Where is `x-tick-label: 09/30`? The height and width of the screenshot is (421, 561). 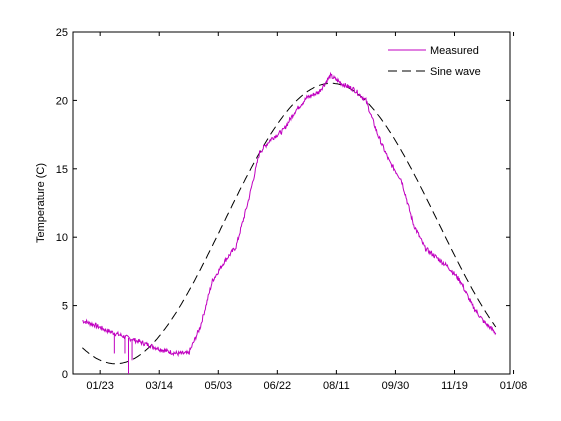
x-tick-label: 09/30 is located at coordinates (396, 386).